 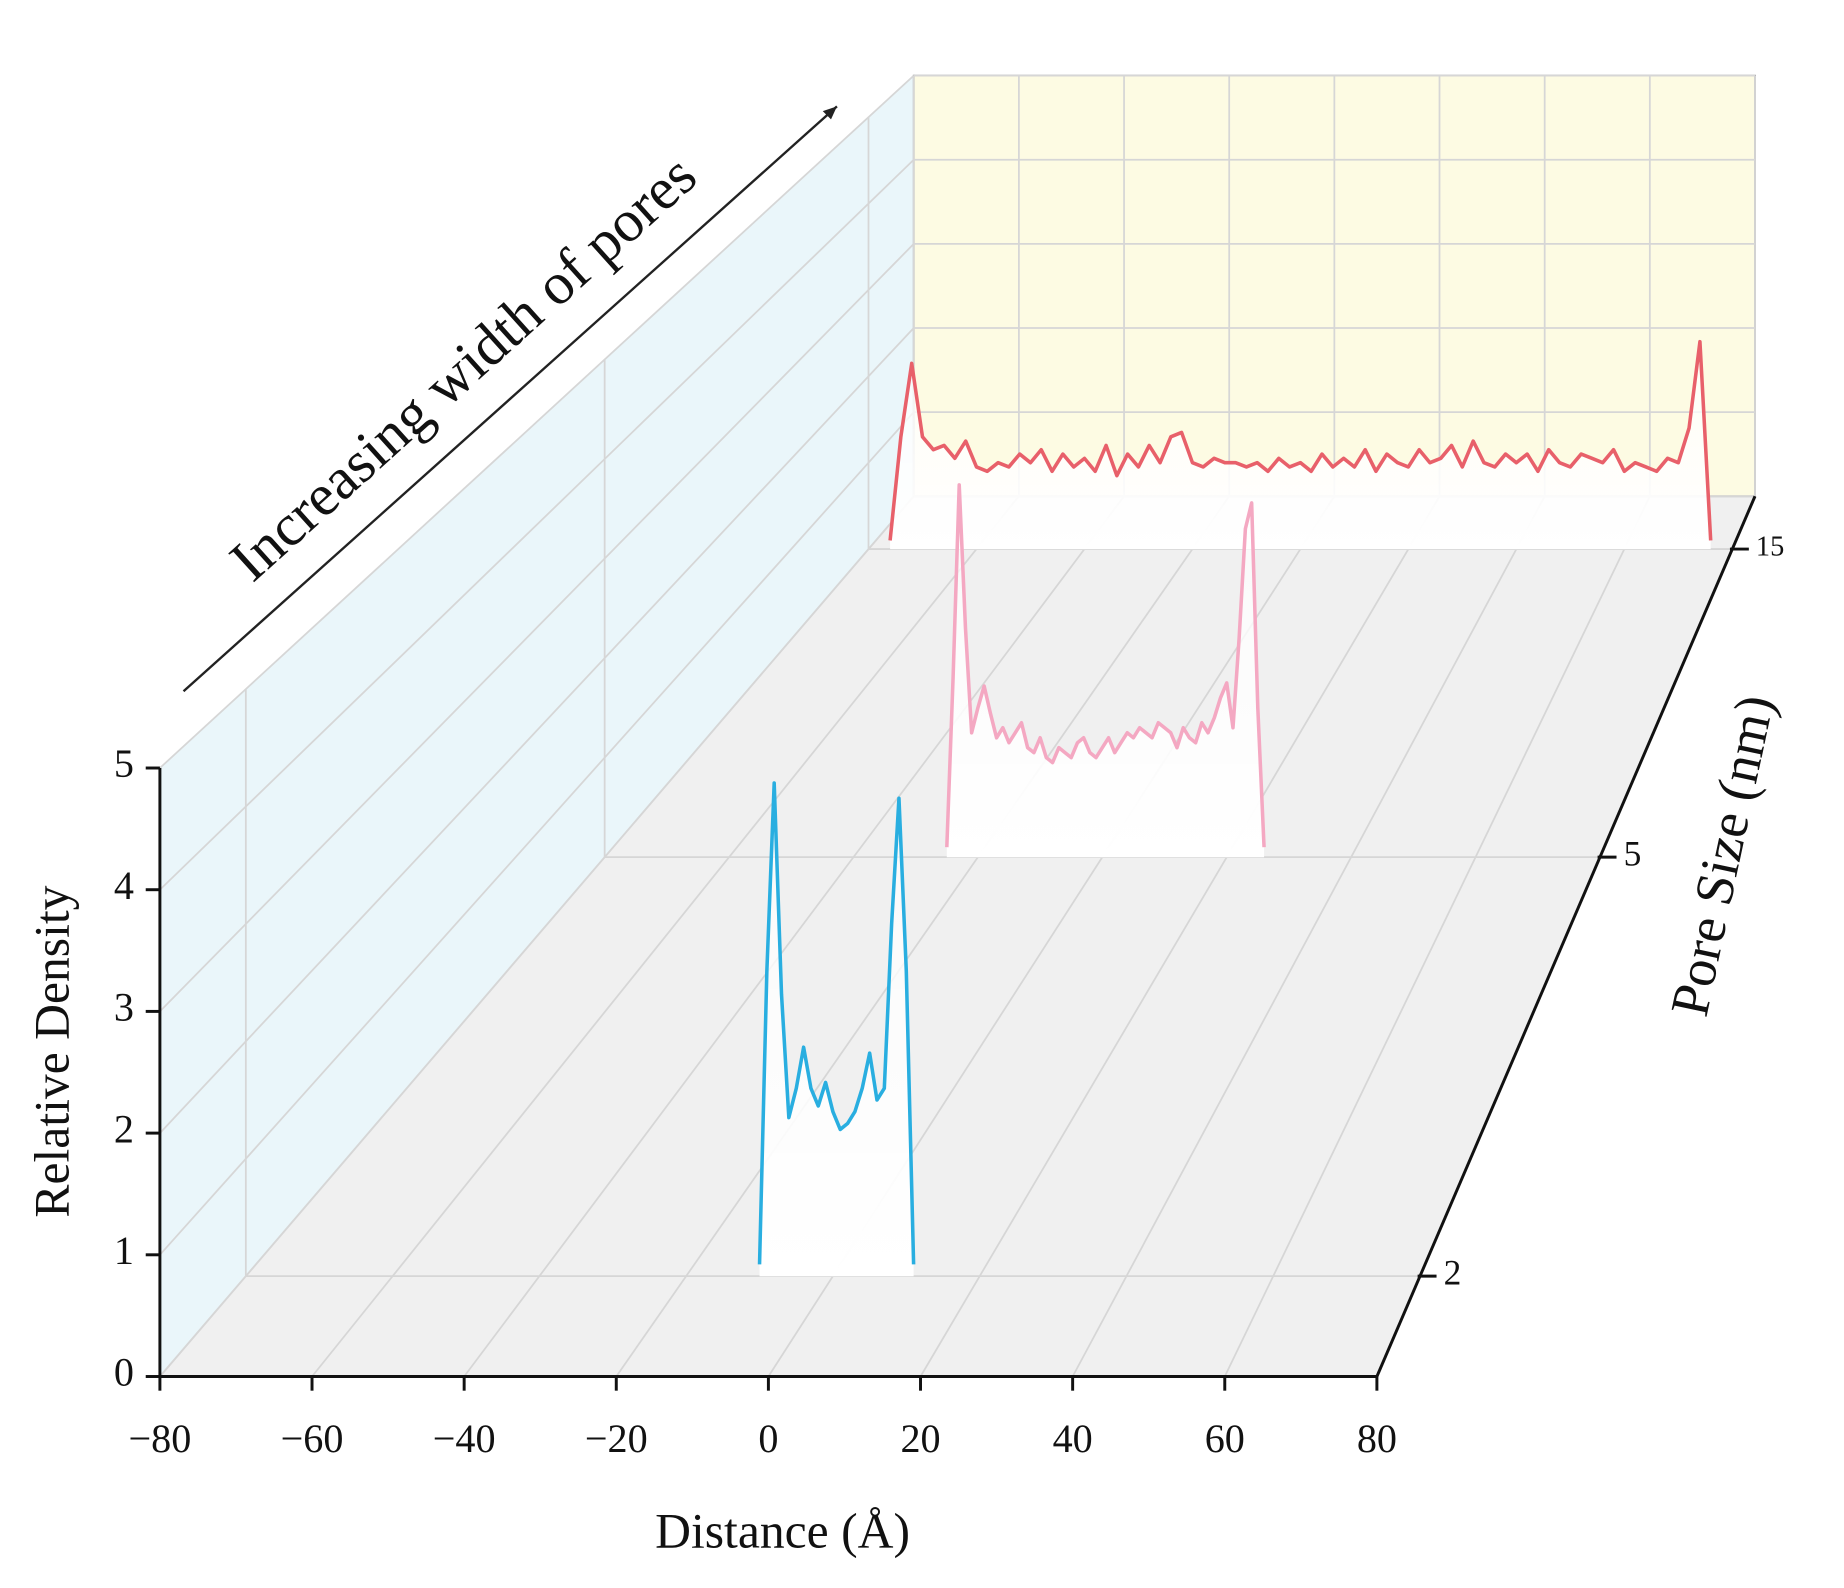 I want to click on y-tick-label: 4, so click(x=124, y=885).